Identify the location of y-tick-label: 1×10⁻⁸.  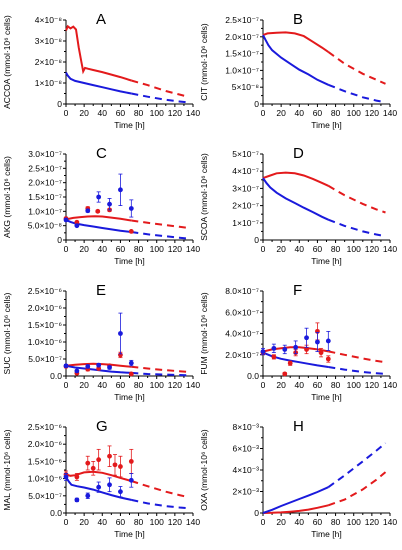
(49, 83).